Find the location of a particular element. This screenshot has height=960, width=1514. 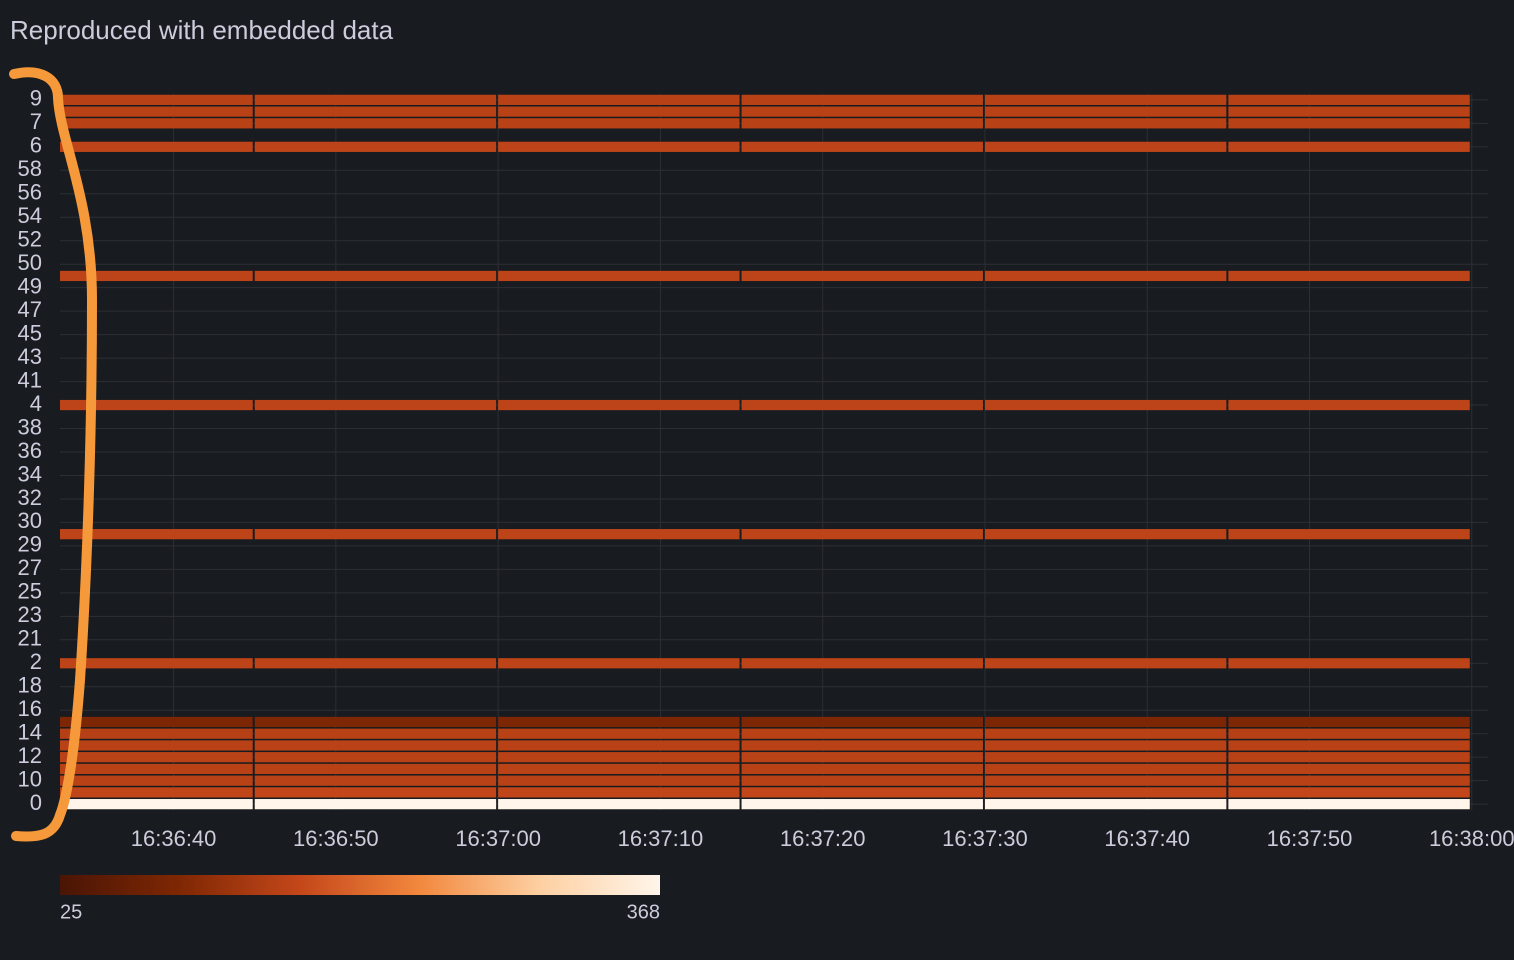

y-tick-label: 36 is located at coordinates (30, 450).